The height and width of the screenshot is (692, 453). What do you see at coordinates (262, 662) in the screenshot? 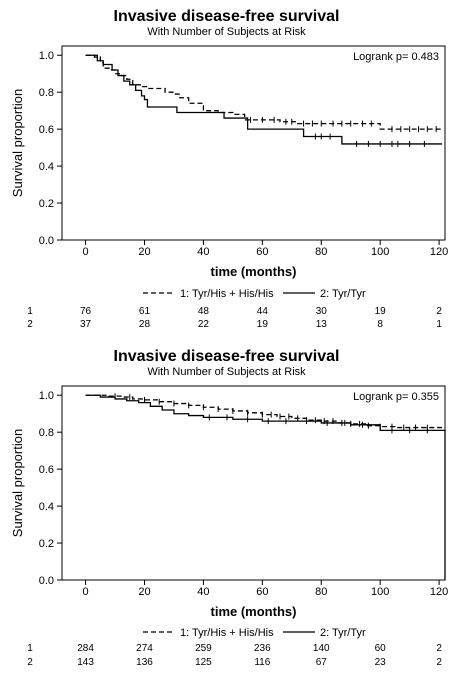
I see `at-risk-count: 116` at bounding box center [262, 662].